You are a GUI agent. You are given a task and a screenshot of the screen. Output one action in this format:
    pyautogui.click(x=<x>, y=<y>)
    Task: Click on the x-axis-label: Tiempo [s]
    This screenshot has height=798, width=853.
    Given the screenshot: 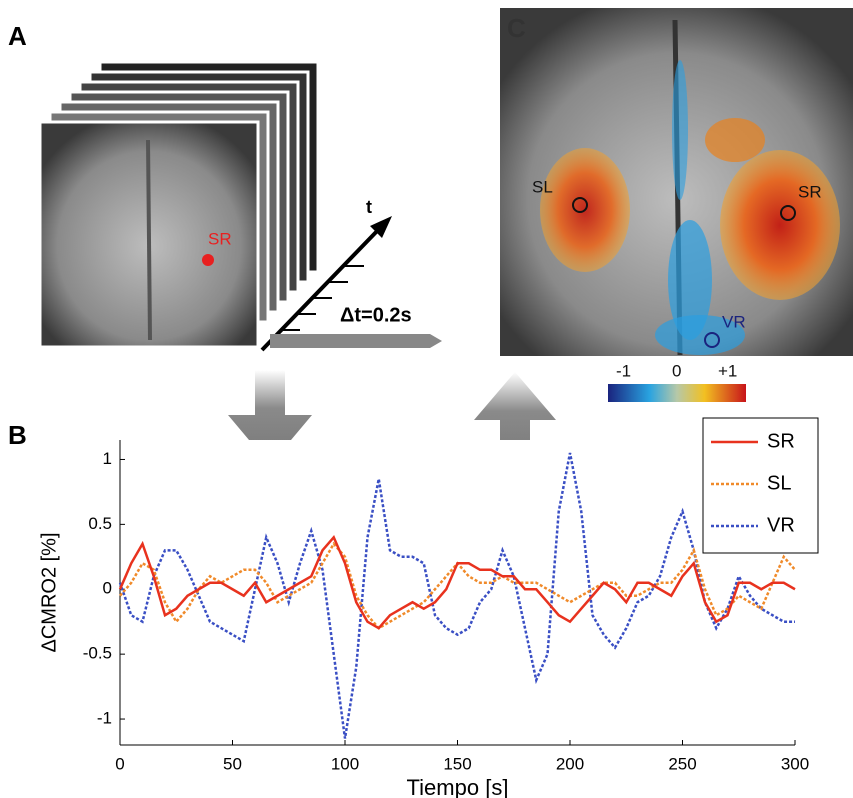 What is the action you would take?
    pyautogui.click(x=458, y=786)
    